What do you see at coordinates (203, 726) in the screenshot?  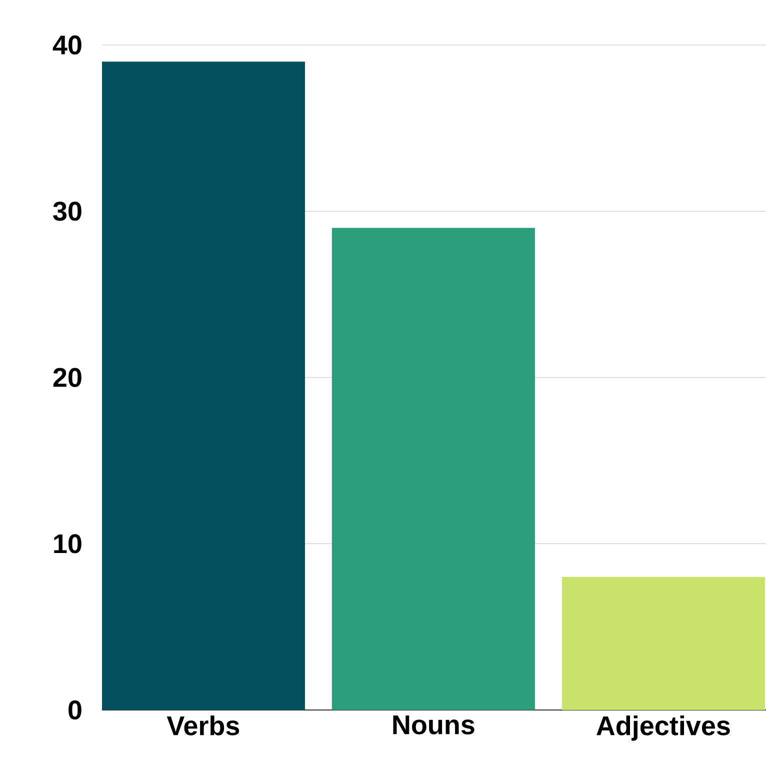 I see `x-tick-label: Verbs` at bounding box center [203, 726].